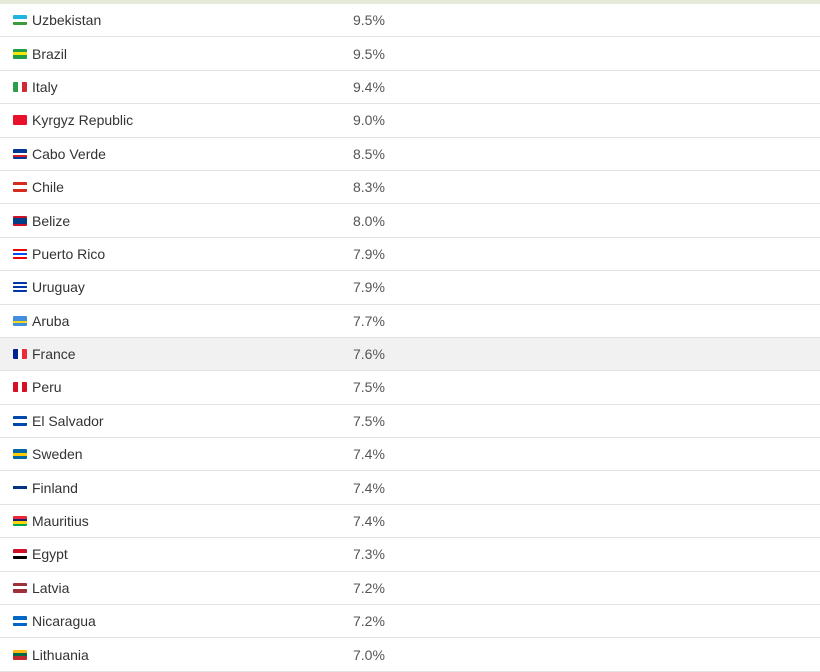 This screenshot has width=820, height=672. Describe the element at coordinates (410, 622) in the screenshot. I see `table-row: Nicaragua 7.2%` at that location.